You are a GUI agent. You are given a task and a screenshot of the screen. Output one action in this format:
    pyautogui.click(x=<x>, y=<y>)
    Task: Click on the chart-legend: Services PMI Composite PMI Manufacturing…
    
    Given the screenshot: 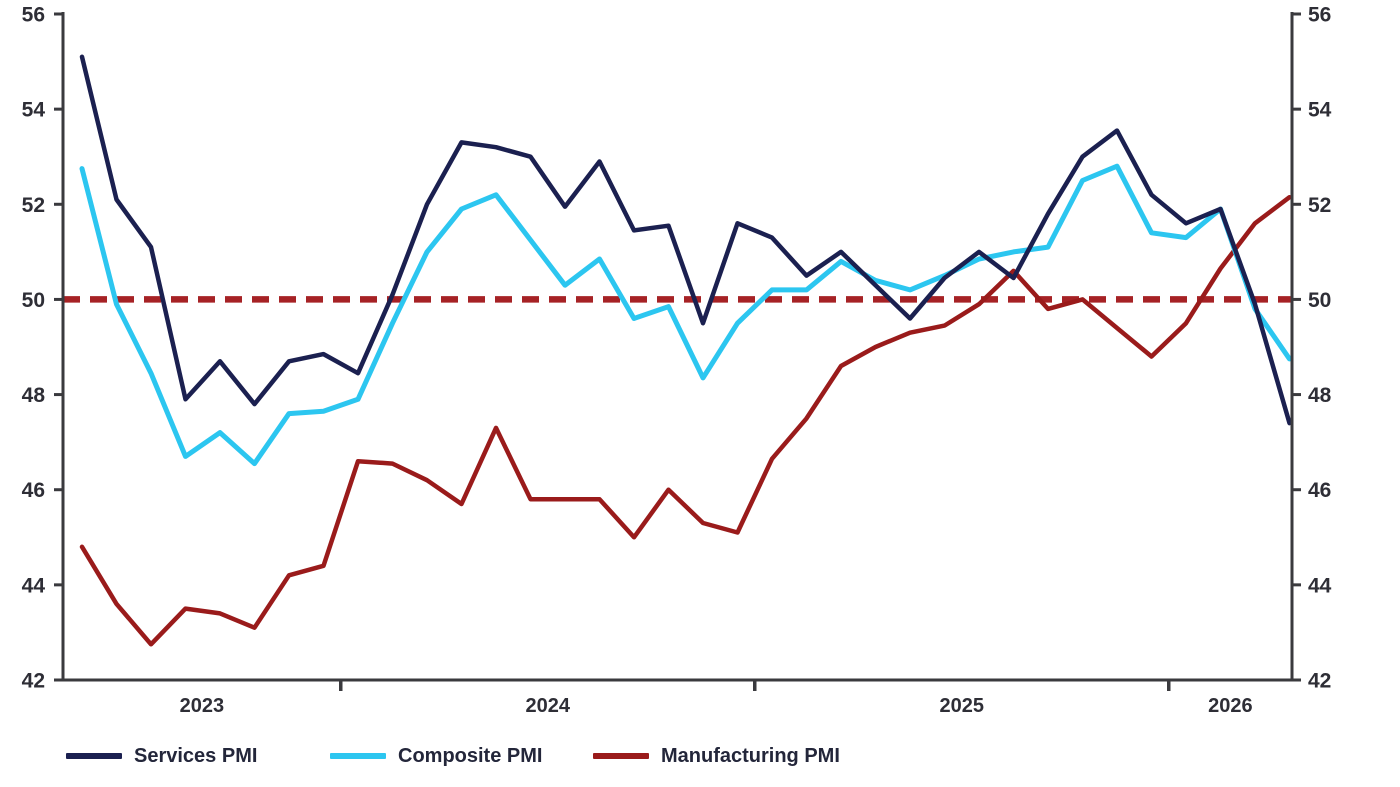 What is the action you would take?
    pyautogui.click(x=700, y=756)
    